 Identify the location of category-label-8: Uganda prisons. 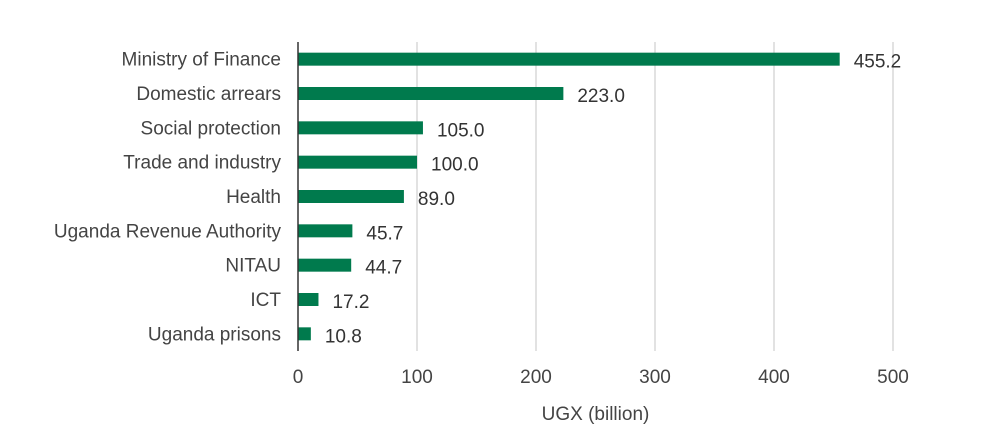
(214, 334).